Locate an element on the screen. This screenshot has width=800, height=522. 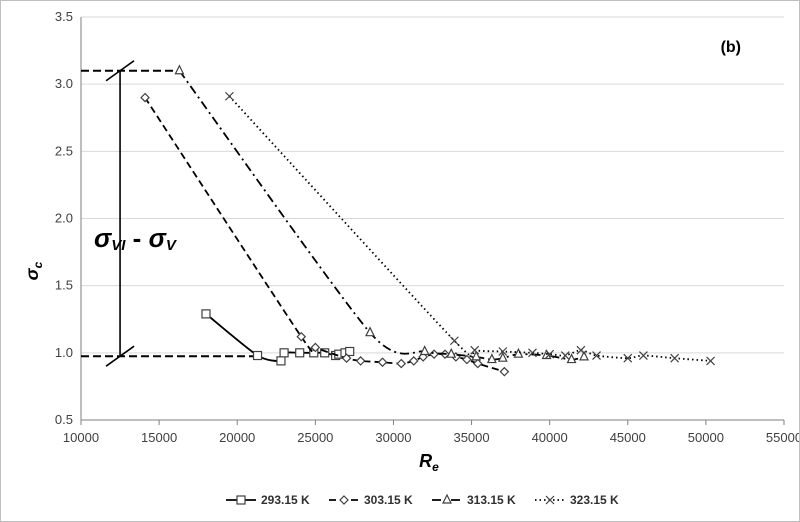
x-tick-label: 20000 is located at coordinates (237, 437).